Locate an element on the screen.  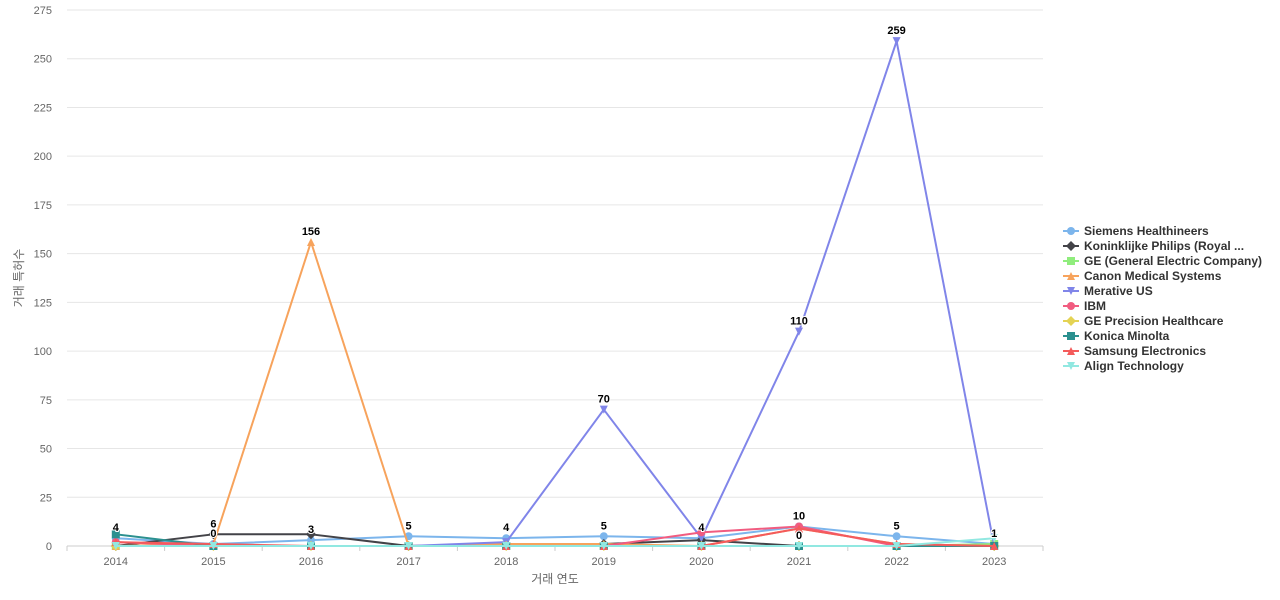
legend-label: Samsung Electronics is located at coordinates (1145, 351).